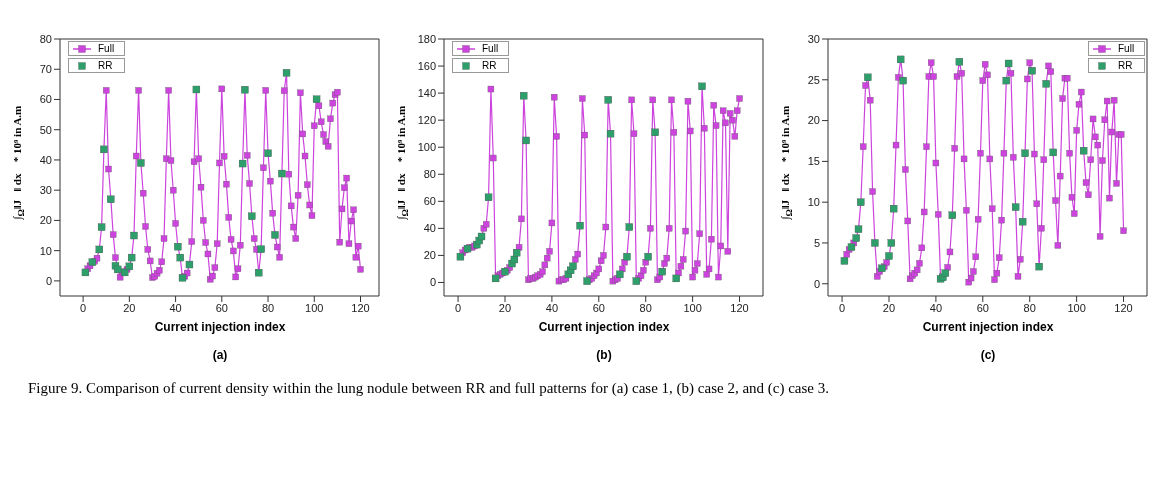  I want to click on text: (b), so click(604, 355).